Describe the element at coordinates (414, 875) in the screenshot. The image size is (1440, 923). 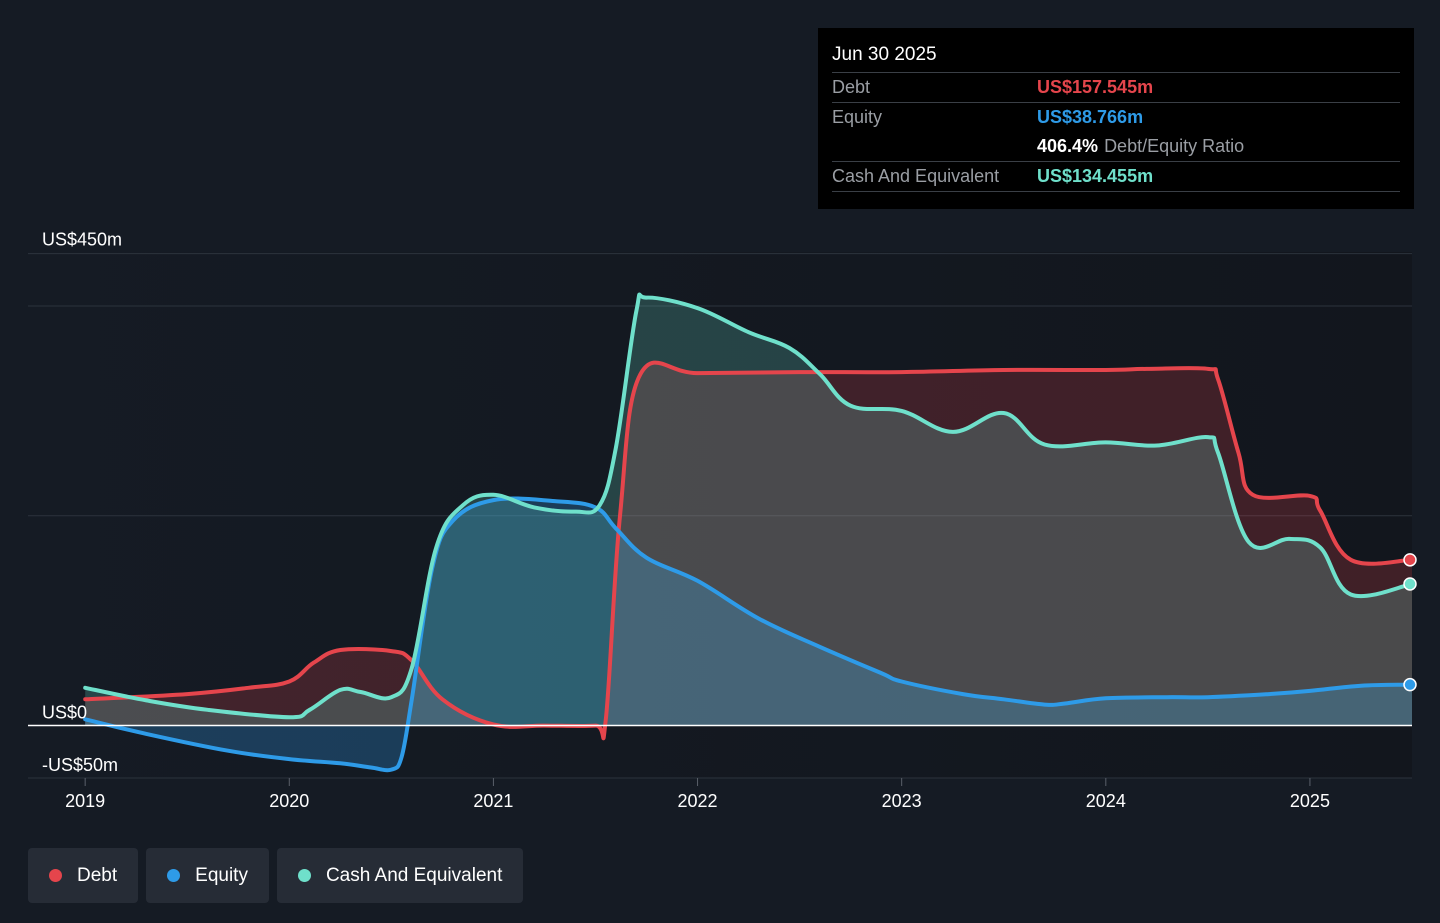
I see `legend-label-cash: Cash And Equivalent` at that location.